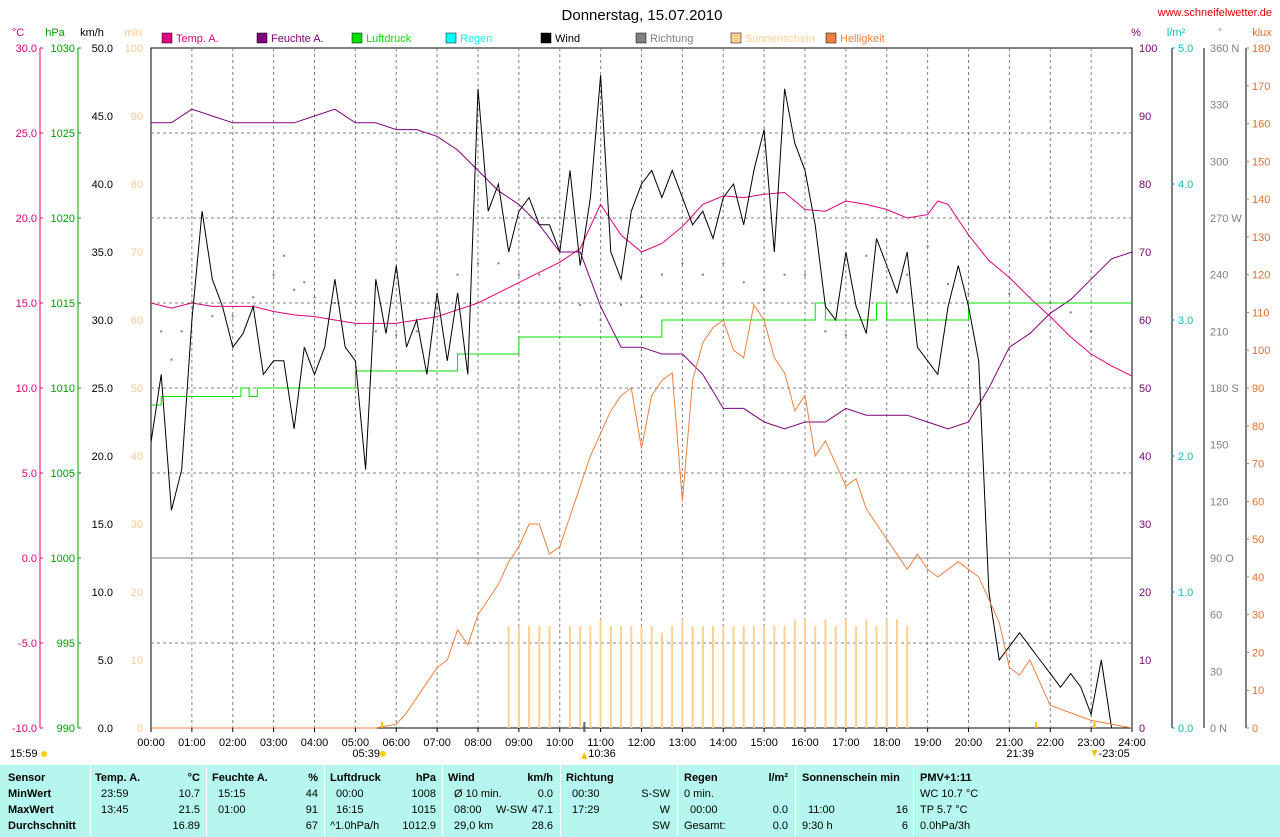  I want to click on stats-direction-avg: SW, so click(661, 826).